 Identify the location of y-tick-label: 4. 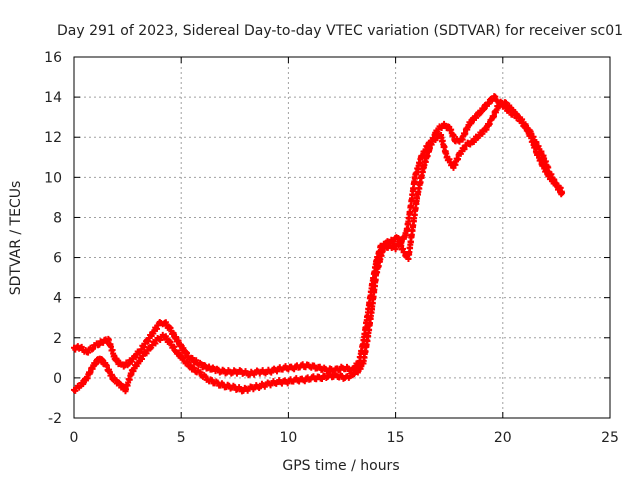
(57, 299).